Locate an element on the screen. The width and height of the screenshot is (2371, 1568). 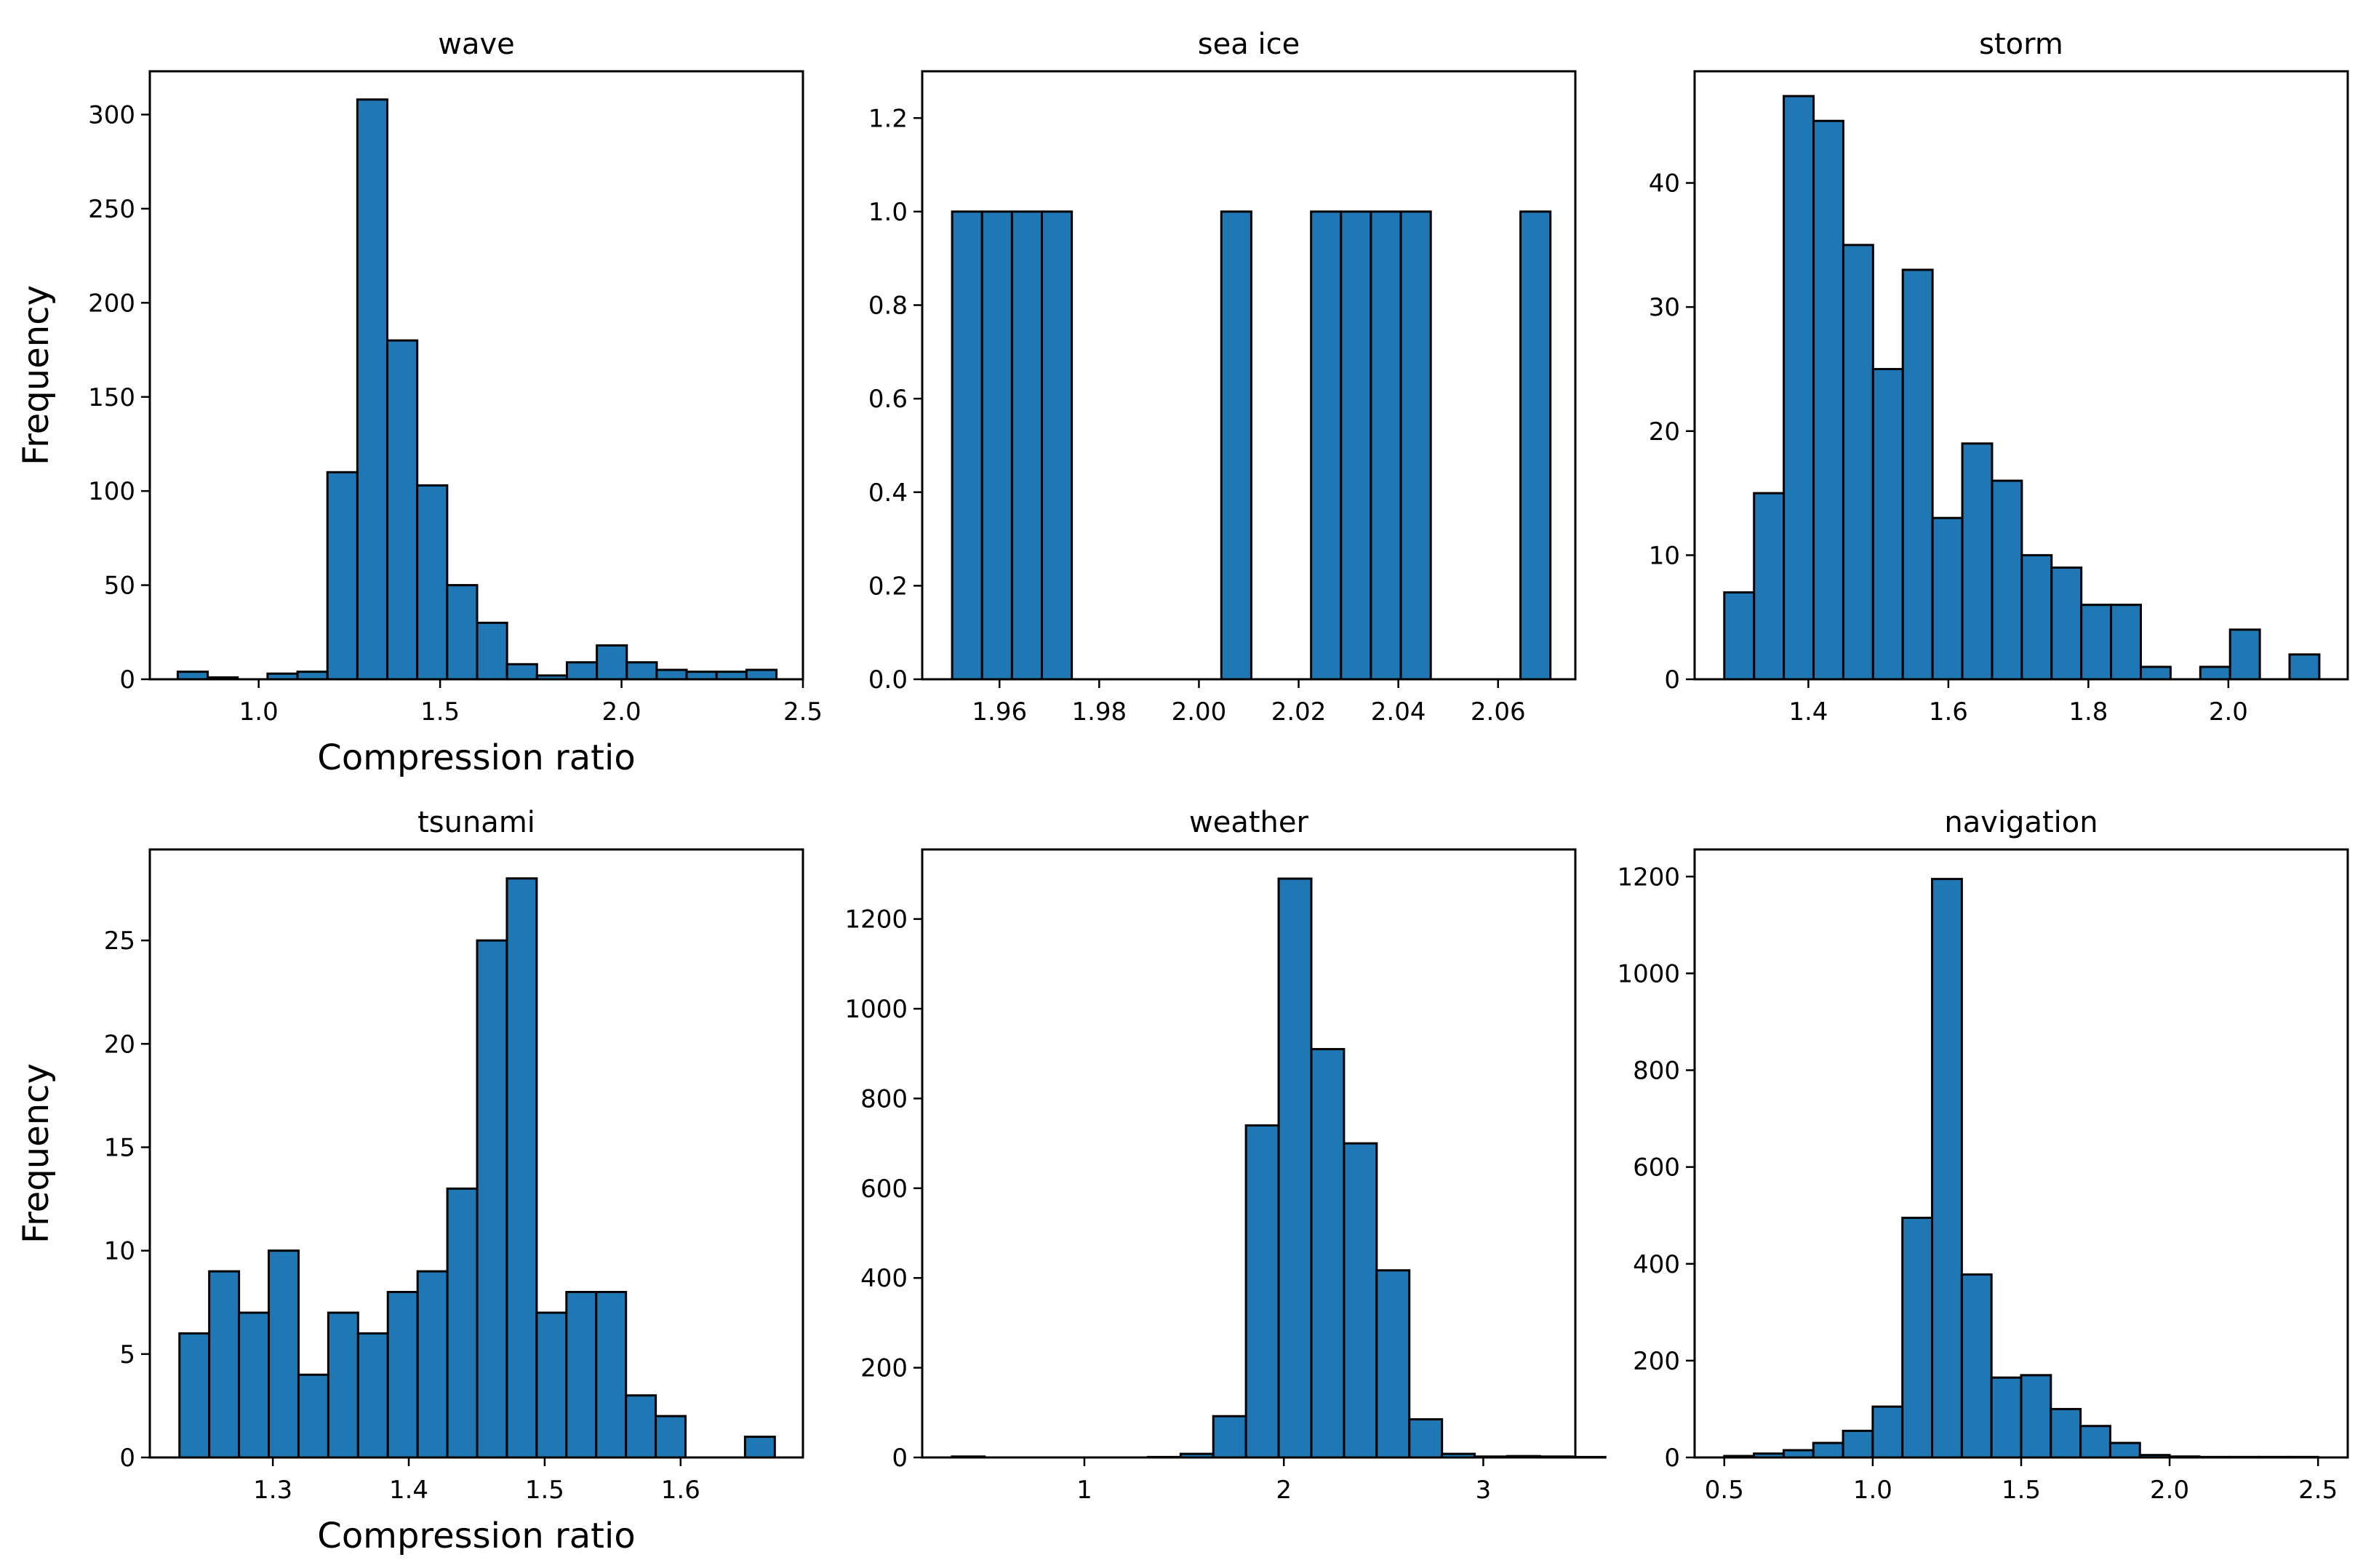
y-tick-label: 400 is located at coordinates (884, 1278).